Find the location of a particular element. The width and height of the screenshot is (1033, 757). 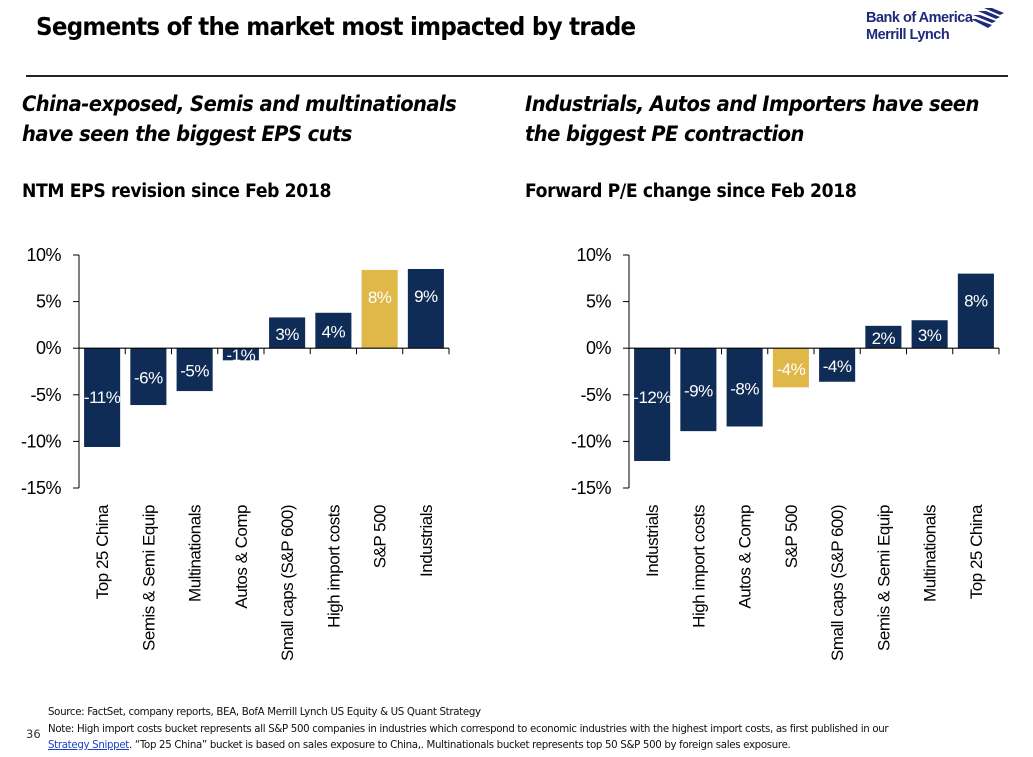

left-data-label: 4% is located at coordinates (334, 331).